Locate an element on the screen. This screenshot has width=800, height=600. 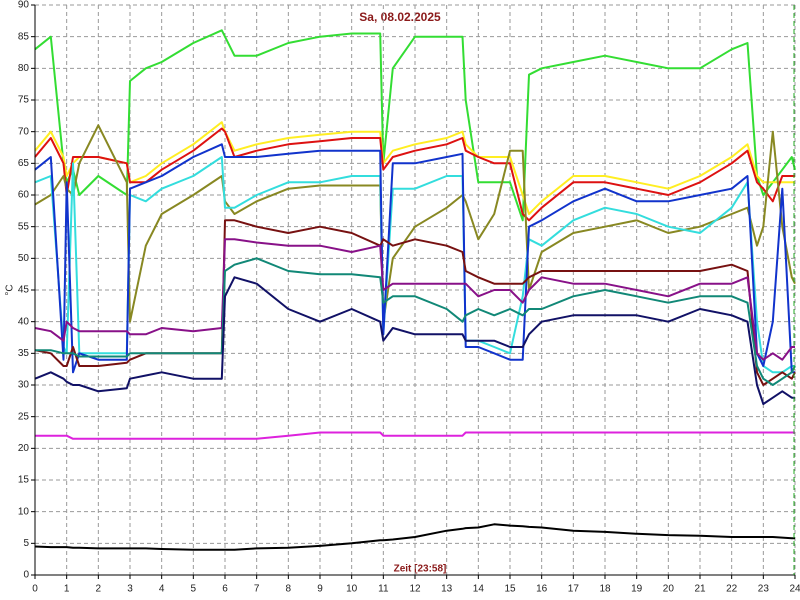
x-tick-label: 13 is located at coordinates (447, 589).